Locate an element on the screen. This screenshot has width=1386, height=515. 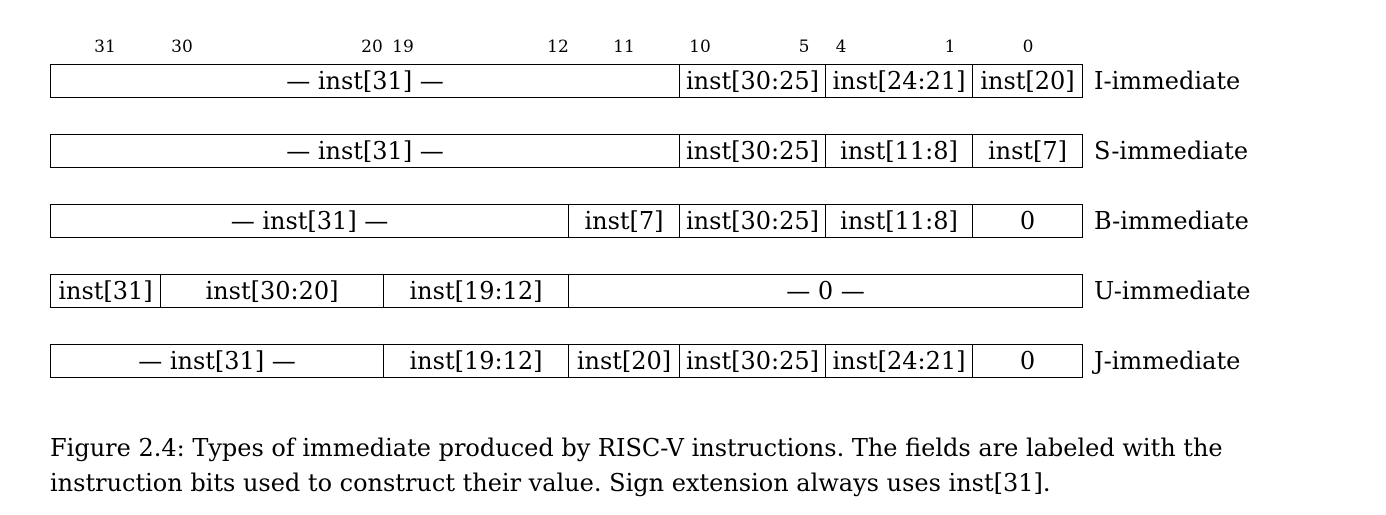
field-cell: — 0 — is located at coordinates (825, 291).